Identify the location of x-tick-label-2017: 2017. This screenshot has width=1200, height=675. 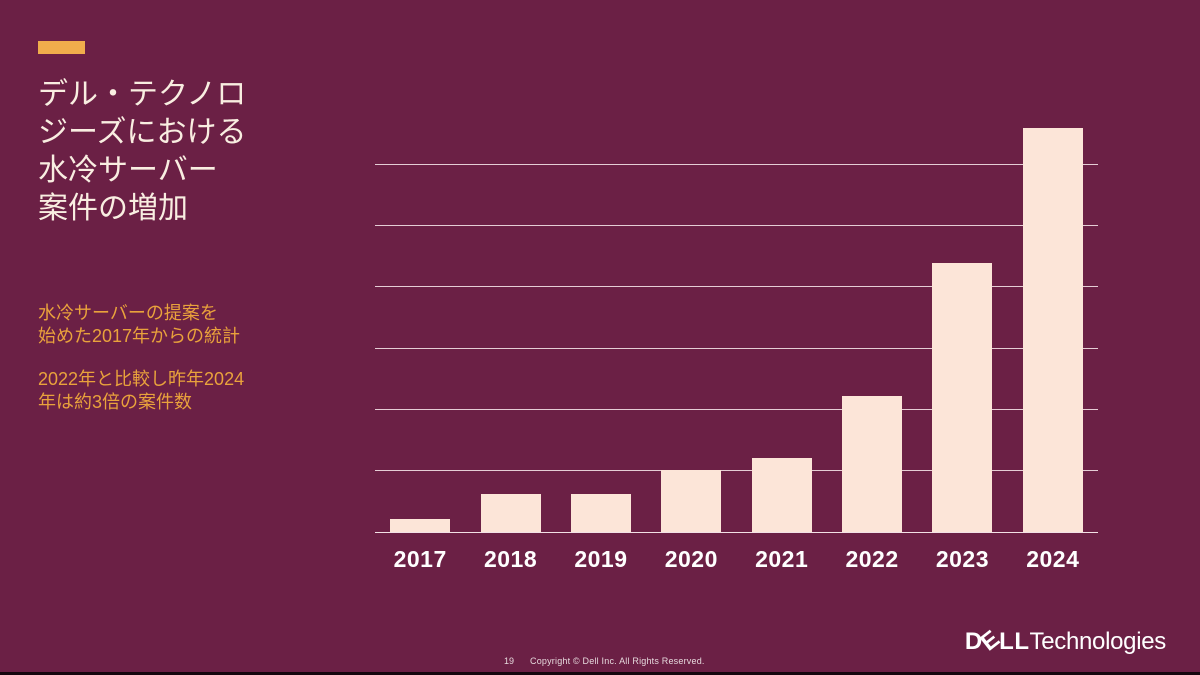
(420, 559).